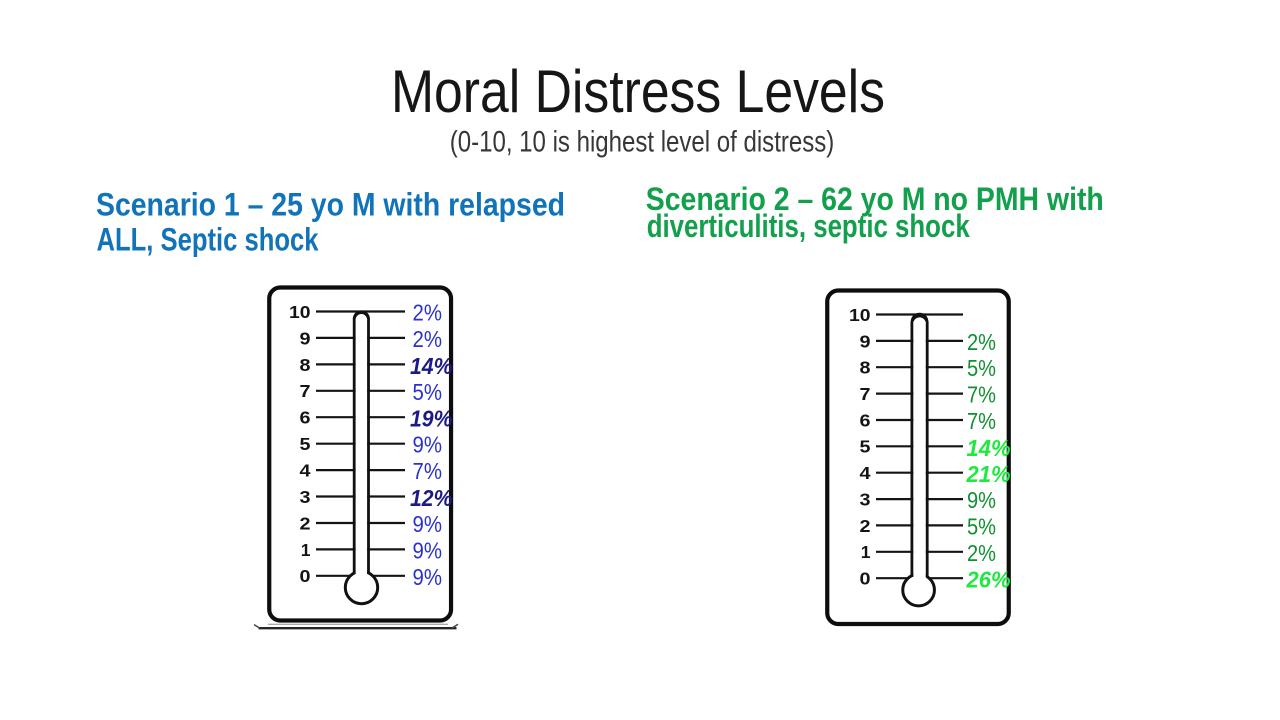  I want to click on svg-text: 26%, so click(988, 580).